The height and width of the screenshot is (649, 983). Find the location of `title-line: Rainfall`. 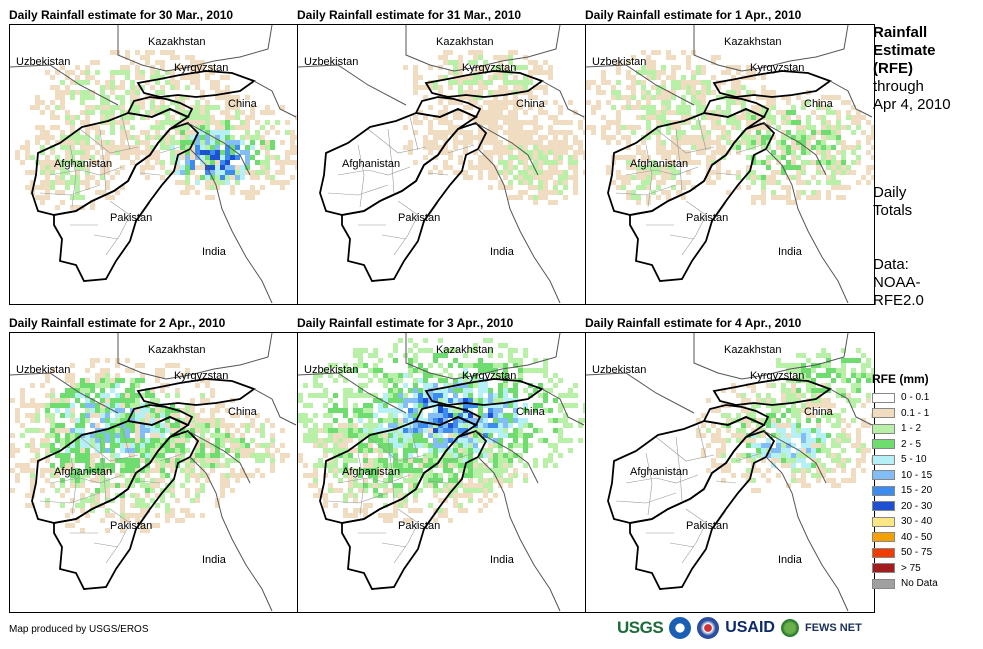

title-line: Rainfall is located at coordinates (900, 32).